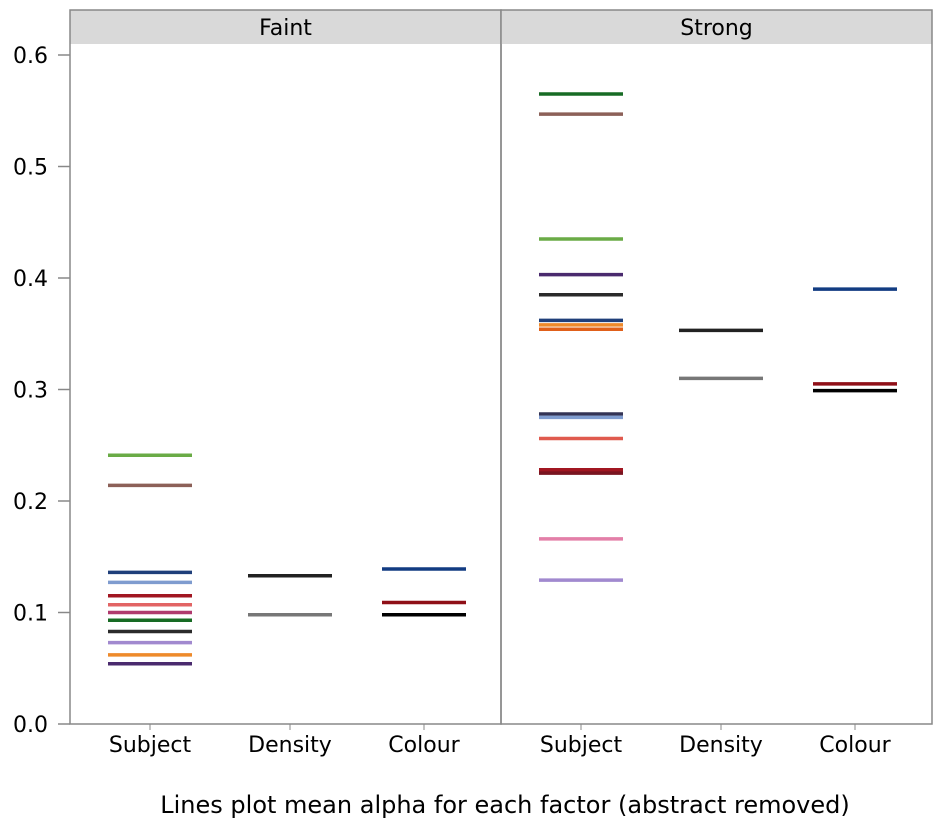 The image size is (949, 820). I want to click on y-axis: 0.0 0.1 0.2 0.3 0.4 0.5 0.6, so click(41, 391).